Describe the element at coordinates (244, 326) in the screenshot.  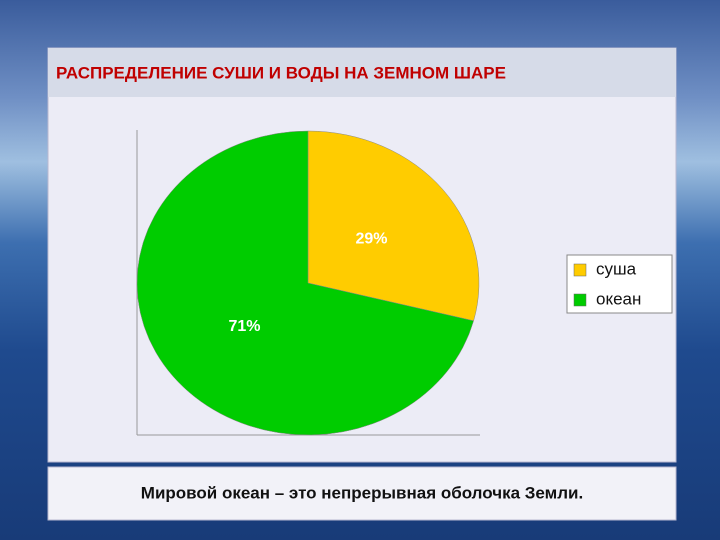
I see `data-label: 71%` at that location.